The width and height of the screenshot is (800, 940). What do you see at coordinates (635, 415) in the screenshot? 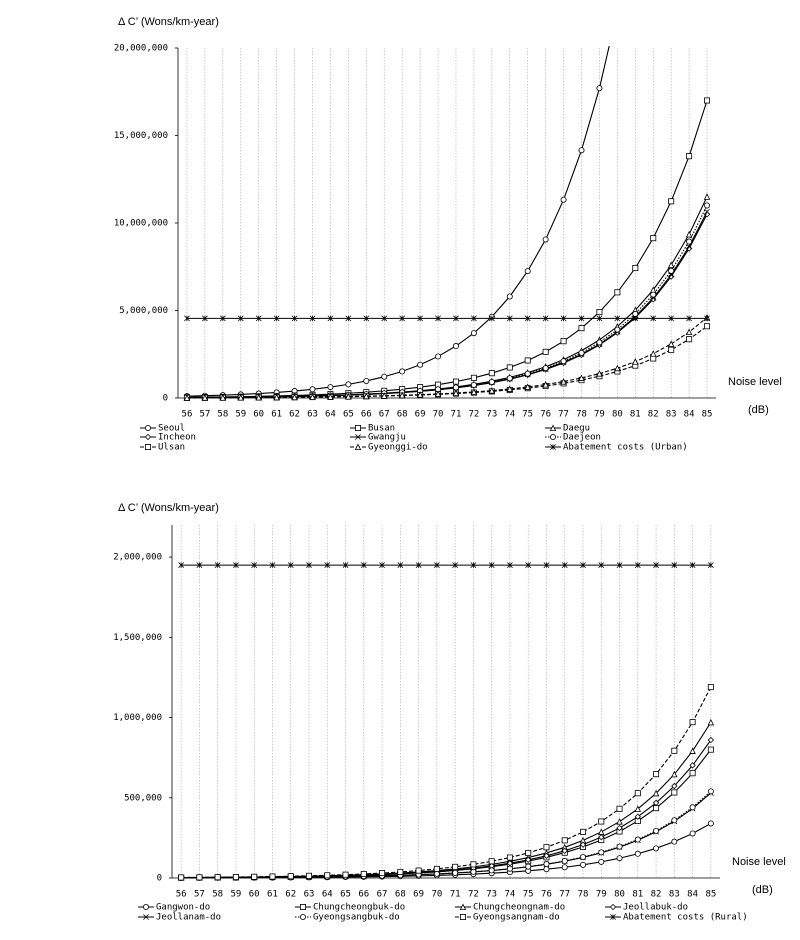
I see `x-tick-label: 81` at bounding box center [635, 415].